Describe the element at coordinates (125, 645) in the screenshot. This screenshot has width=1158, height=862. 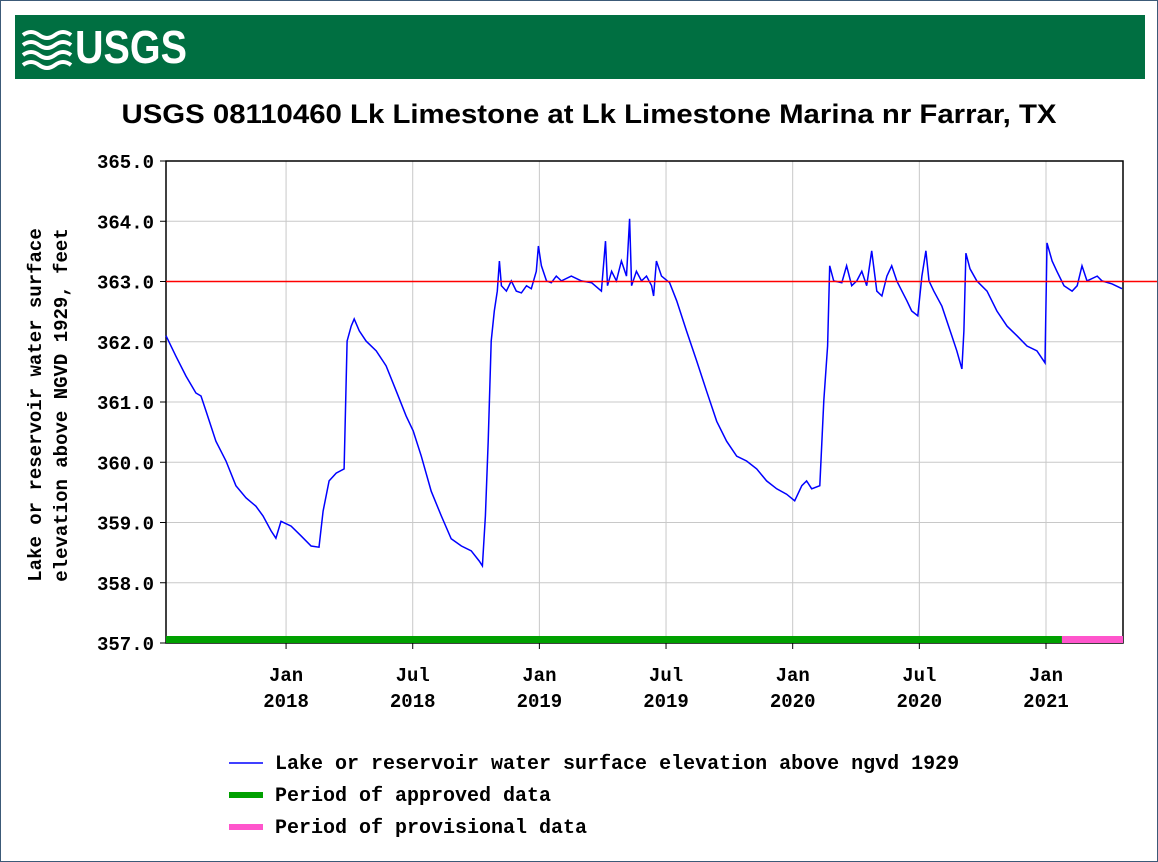
I see `y-tick-label: 357.0` at that location.